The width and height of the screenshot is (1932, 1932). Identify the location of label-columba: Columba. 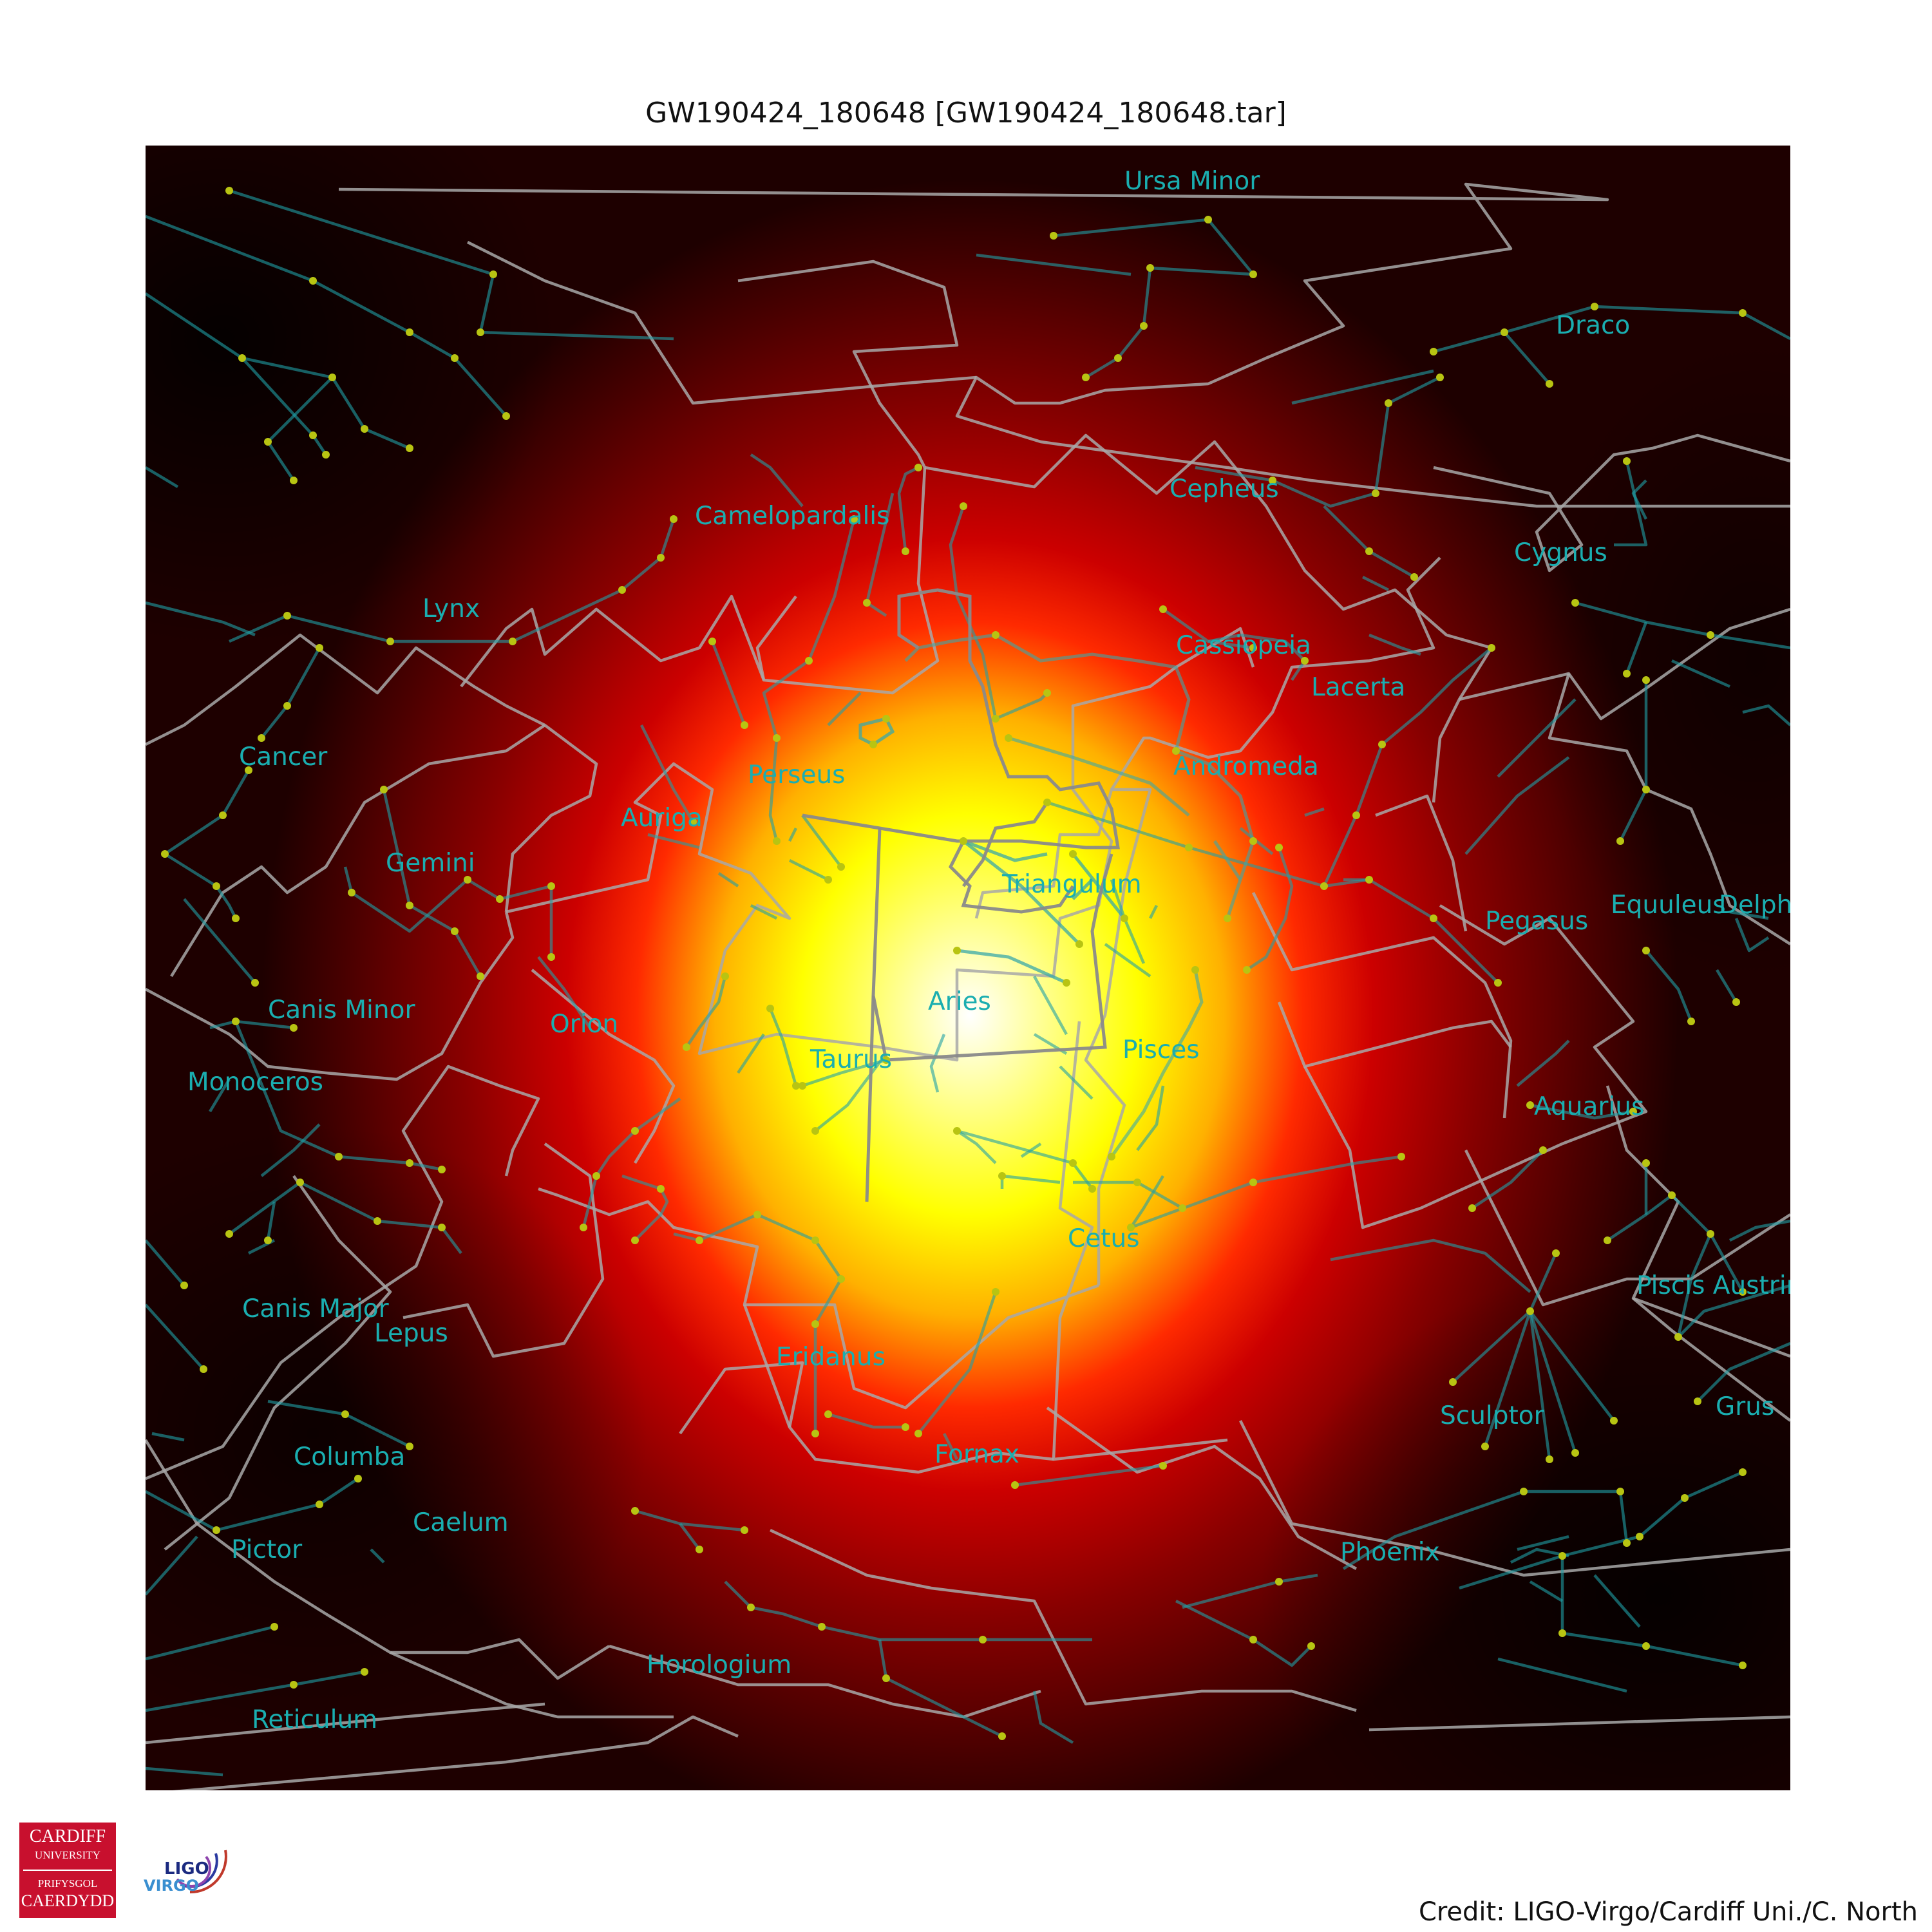
(350, 1457).